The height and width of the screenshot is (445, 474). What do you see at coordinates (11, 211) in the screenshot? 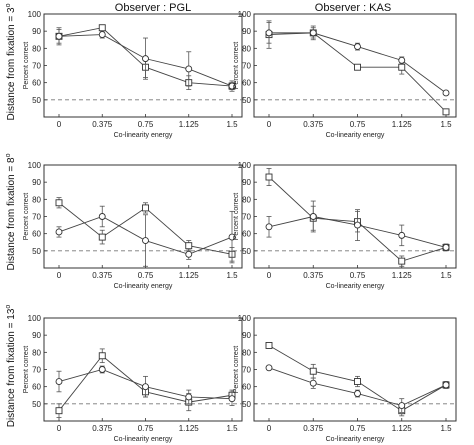
I see `row-title-distance-8: Distance from fixation = 8o` at bounding box center [11, 211].